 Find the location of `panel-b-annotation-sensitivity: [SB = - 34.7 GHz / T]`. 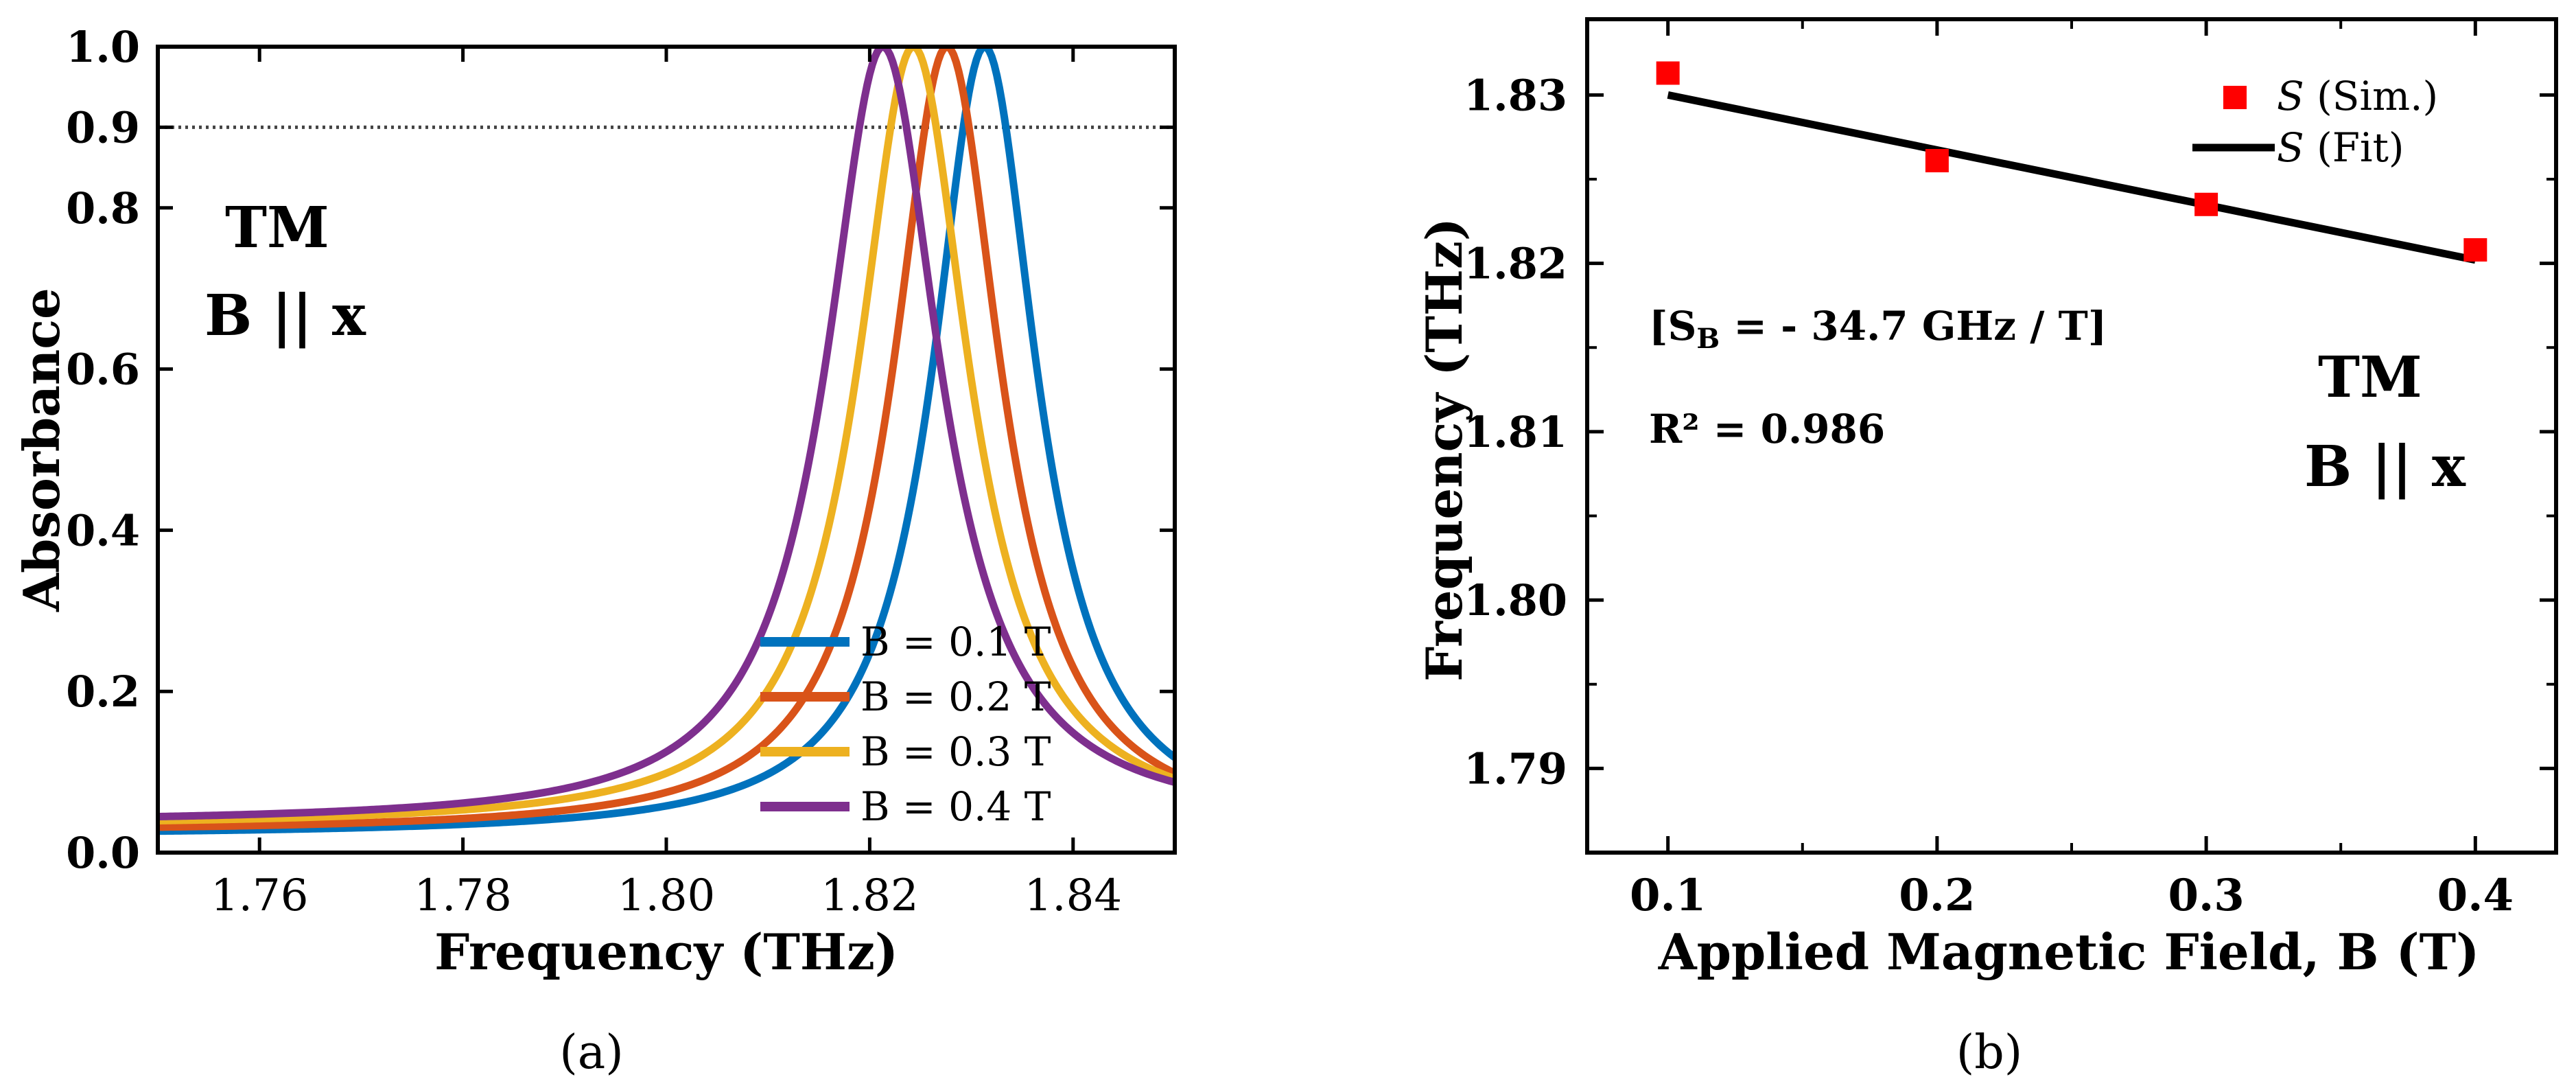

panel-b-annotation-sensitivity: [SB = - 34.7 GHz / T] is located at coordinates (1878, 329).